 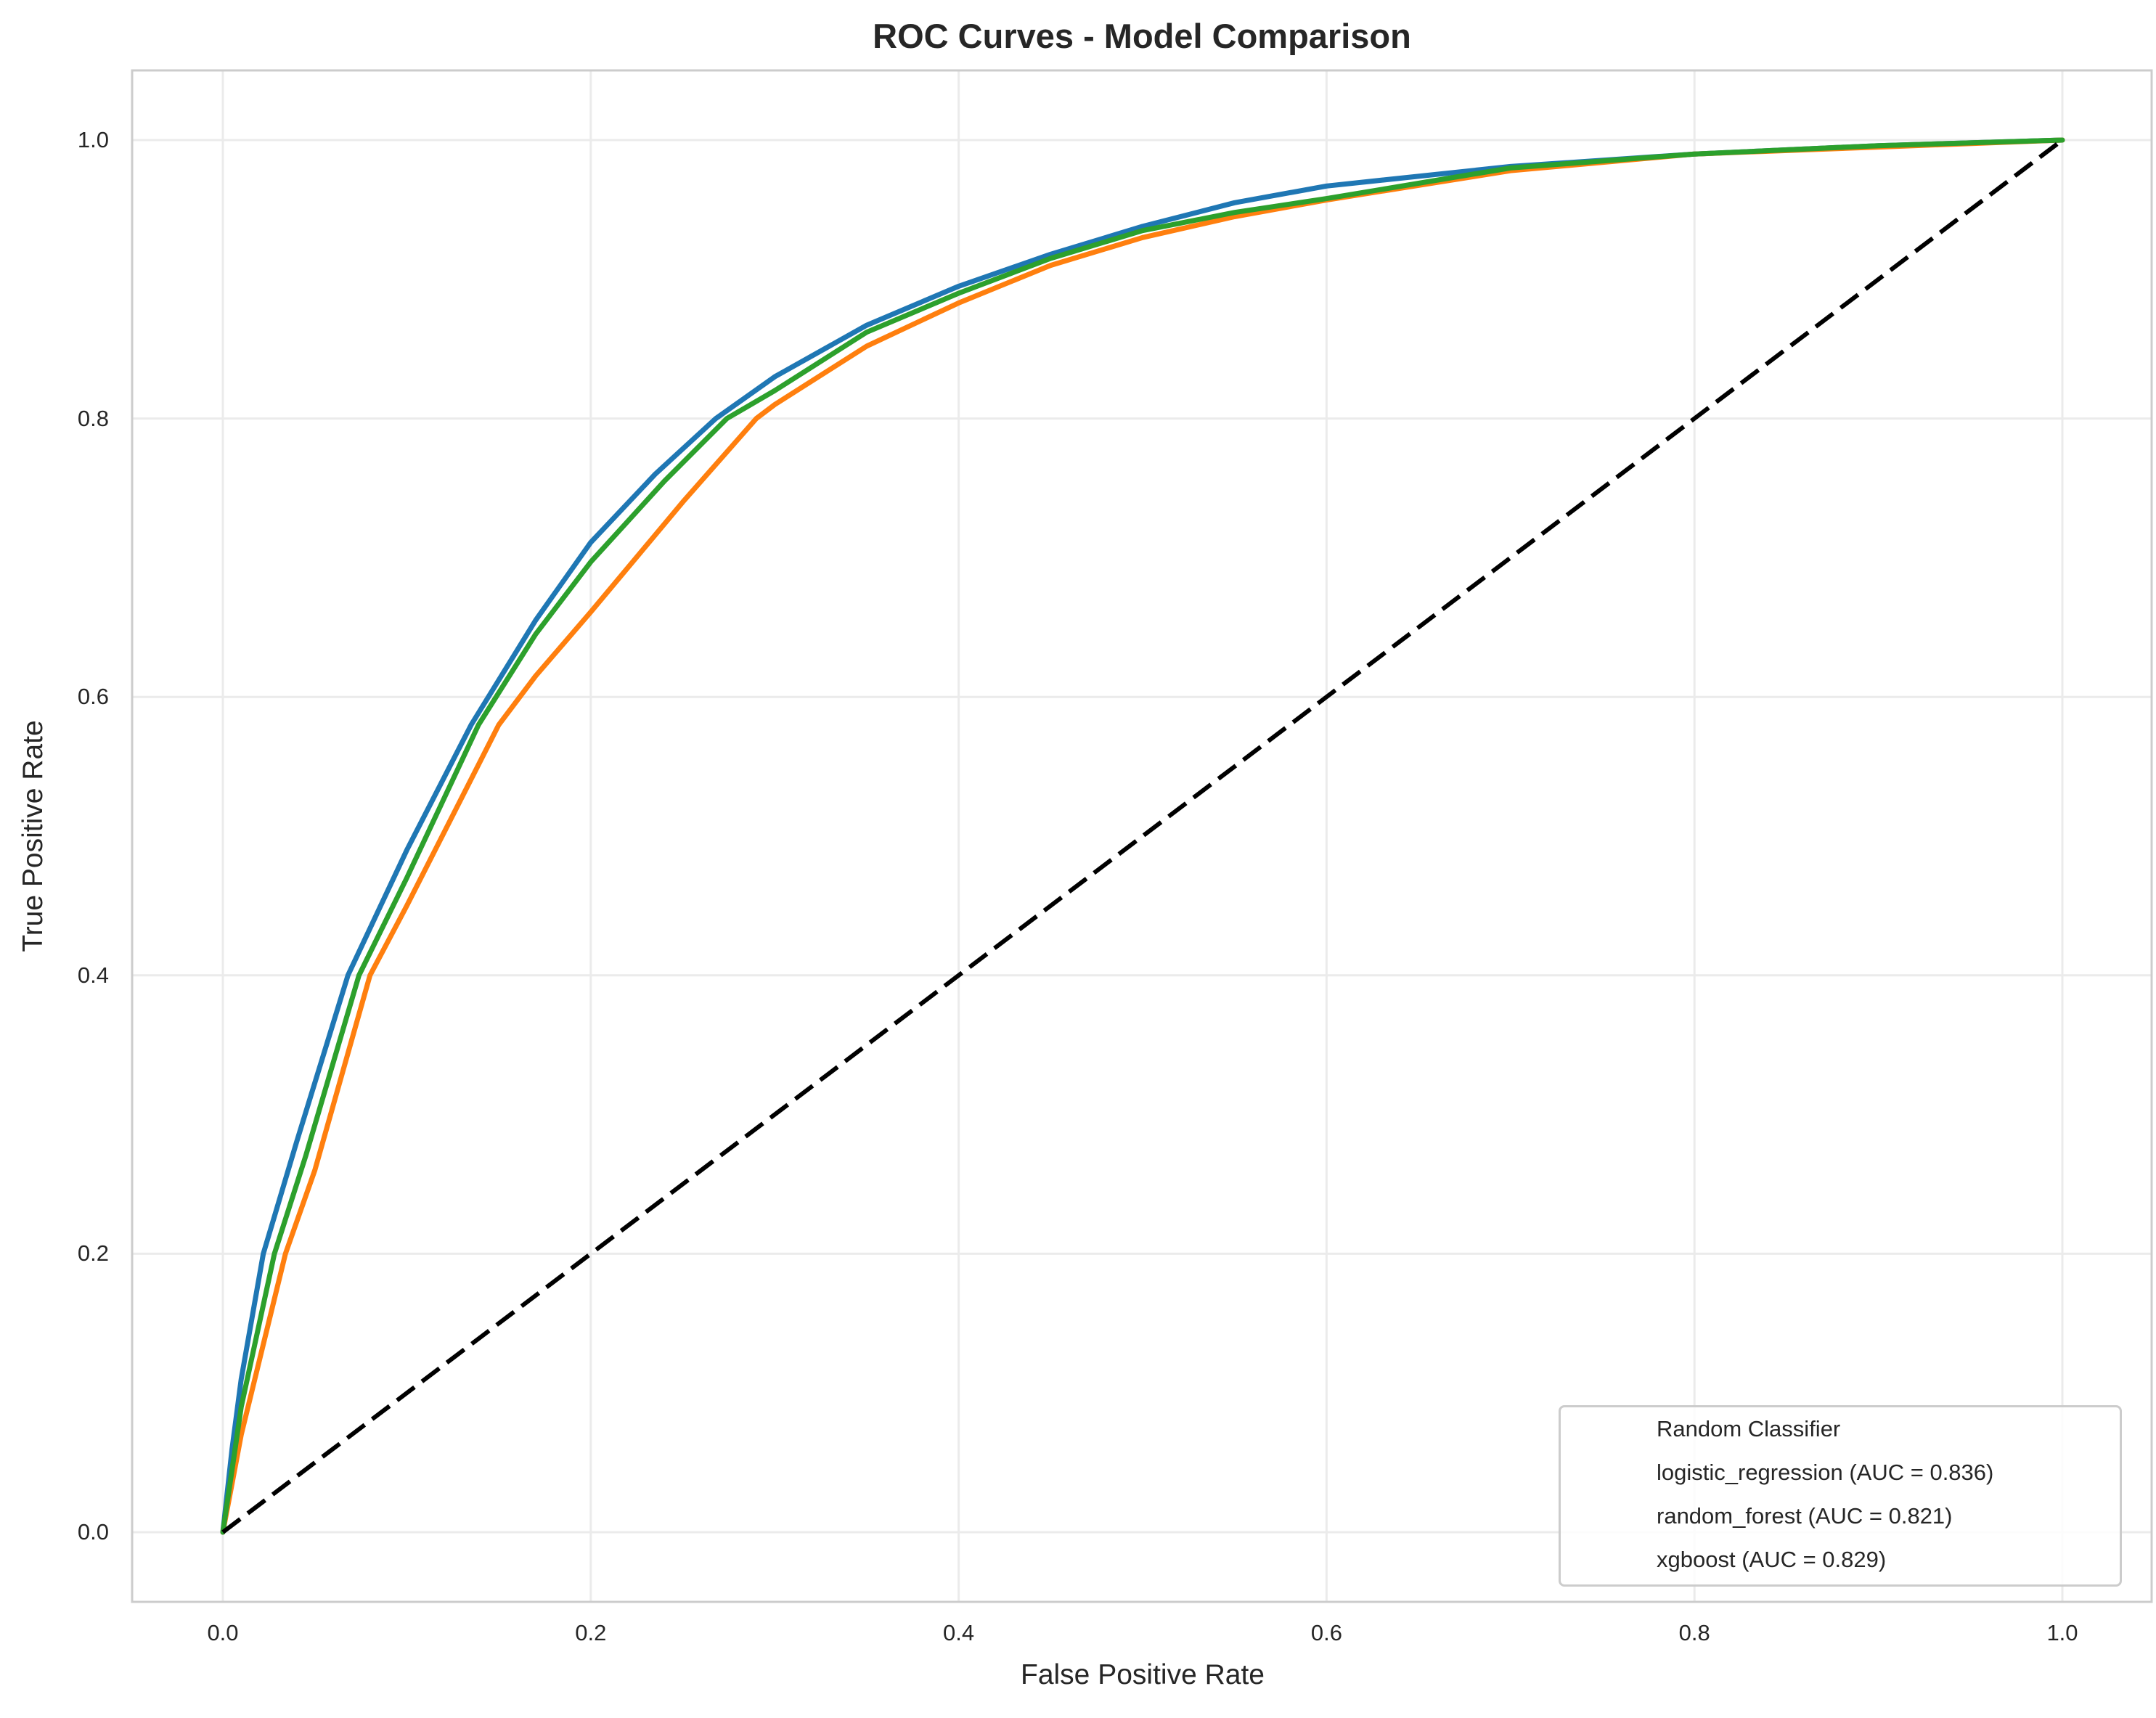 I want to click on y-tick: 0.8, so click(x=93, y=418).